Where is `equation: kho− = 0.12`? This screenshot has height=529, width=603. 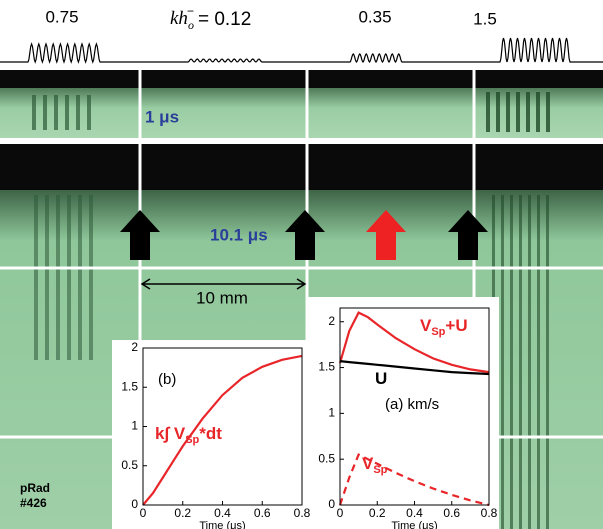 equation: kho− = 0.12 is located at coordinates (210, 18).